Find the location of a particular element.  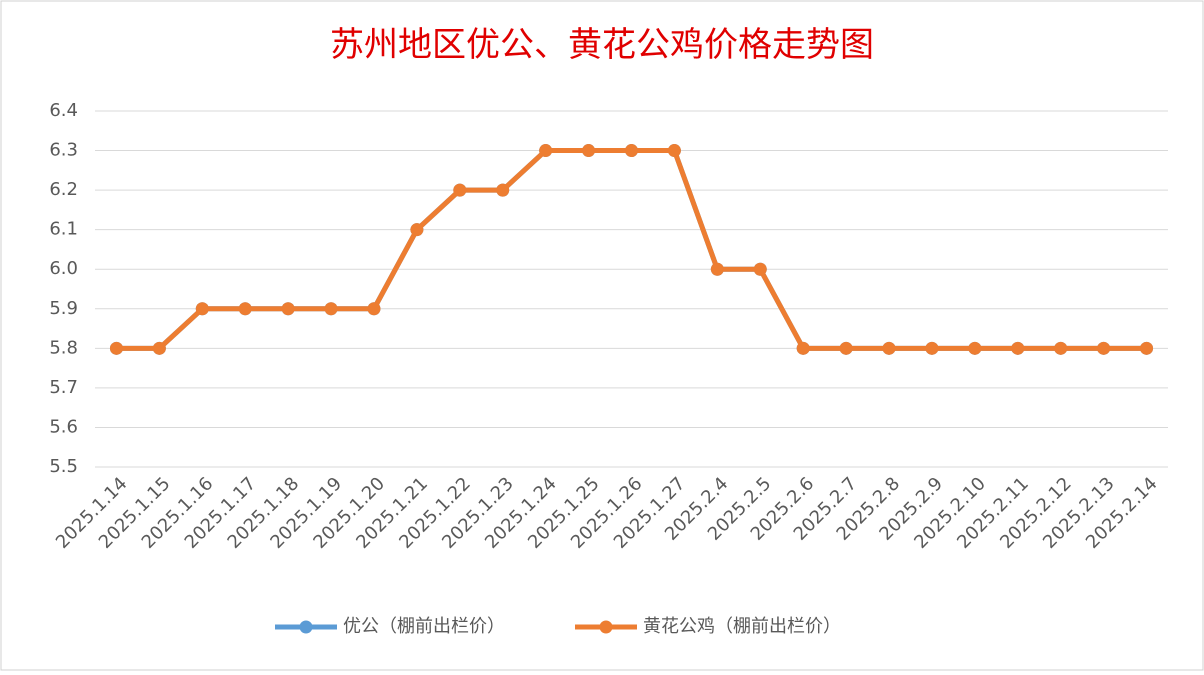

y-tick-label: 6.3 is located at coordinates (63, 150).